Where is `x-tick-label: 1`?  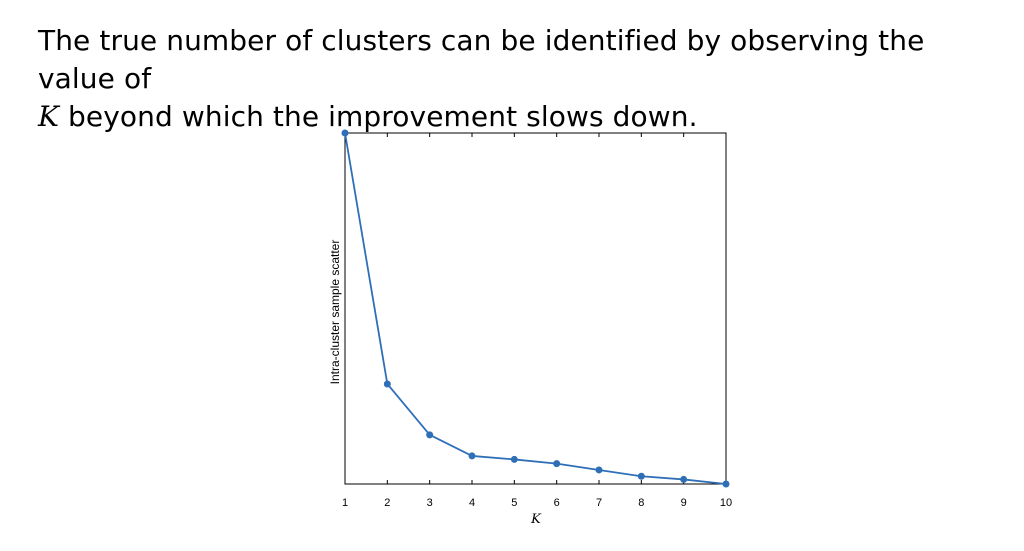 x-tick-label: 1 is located at coordinates (345, 503).